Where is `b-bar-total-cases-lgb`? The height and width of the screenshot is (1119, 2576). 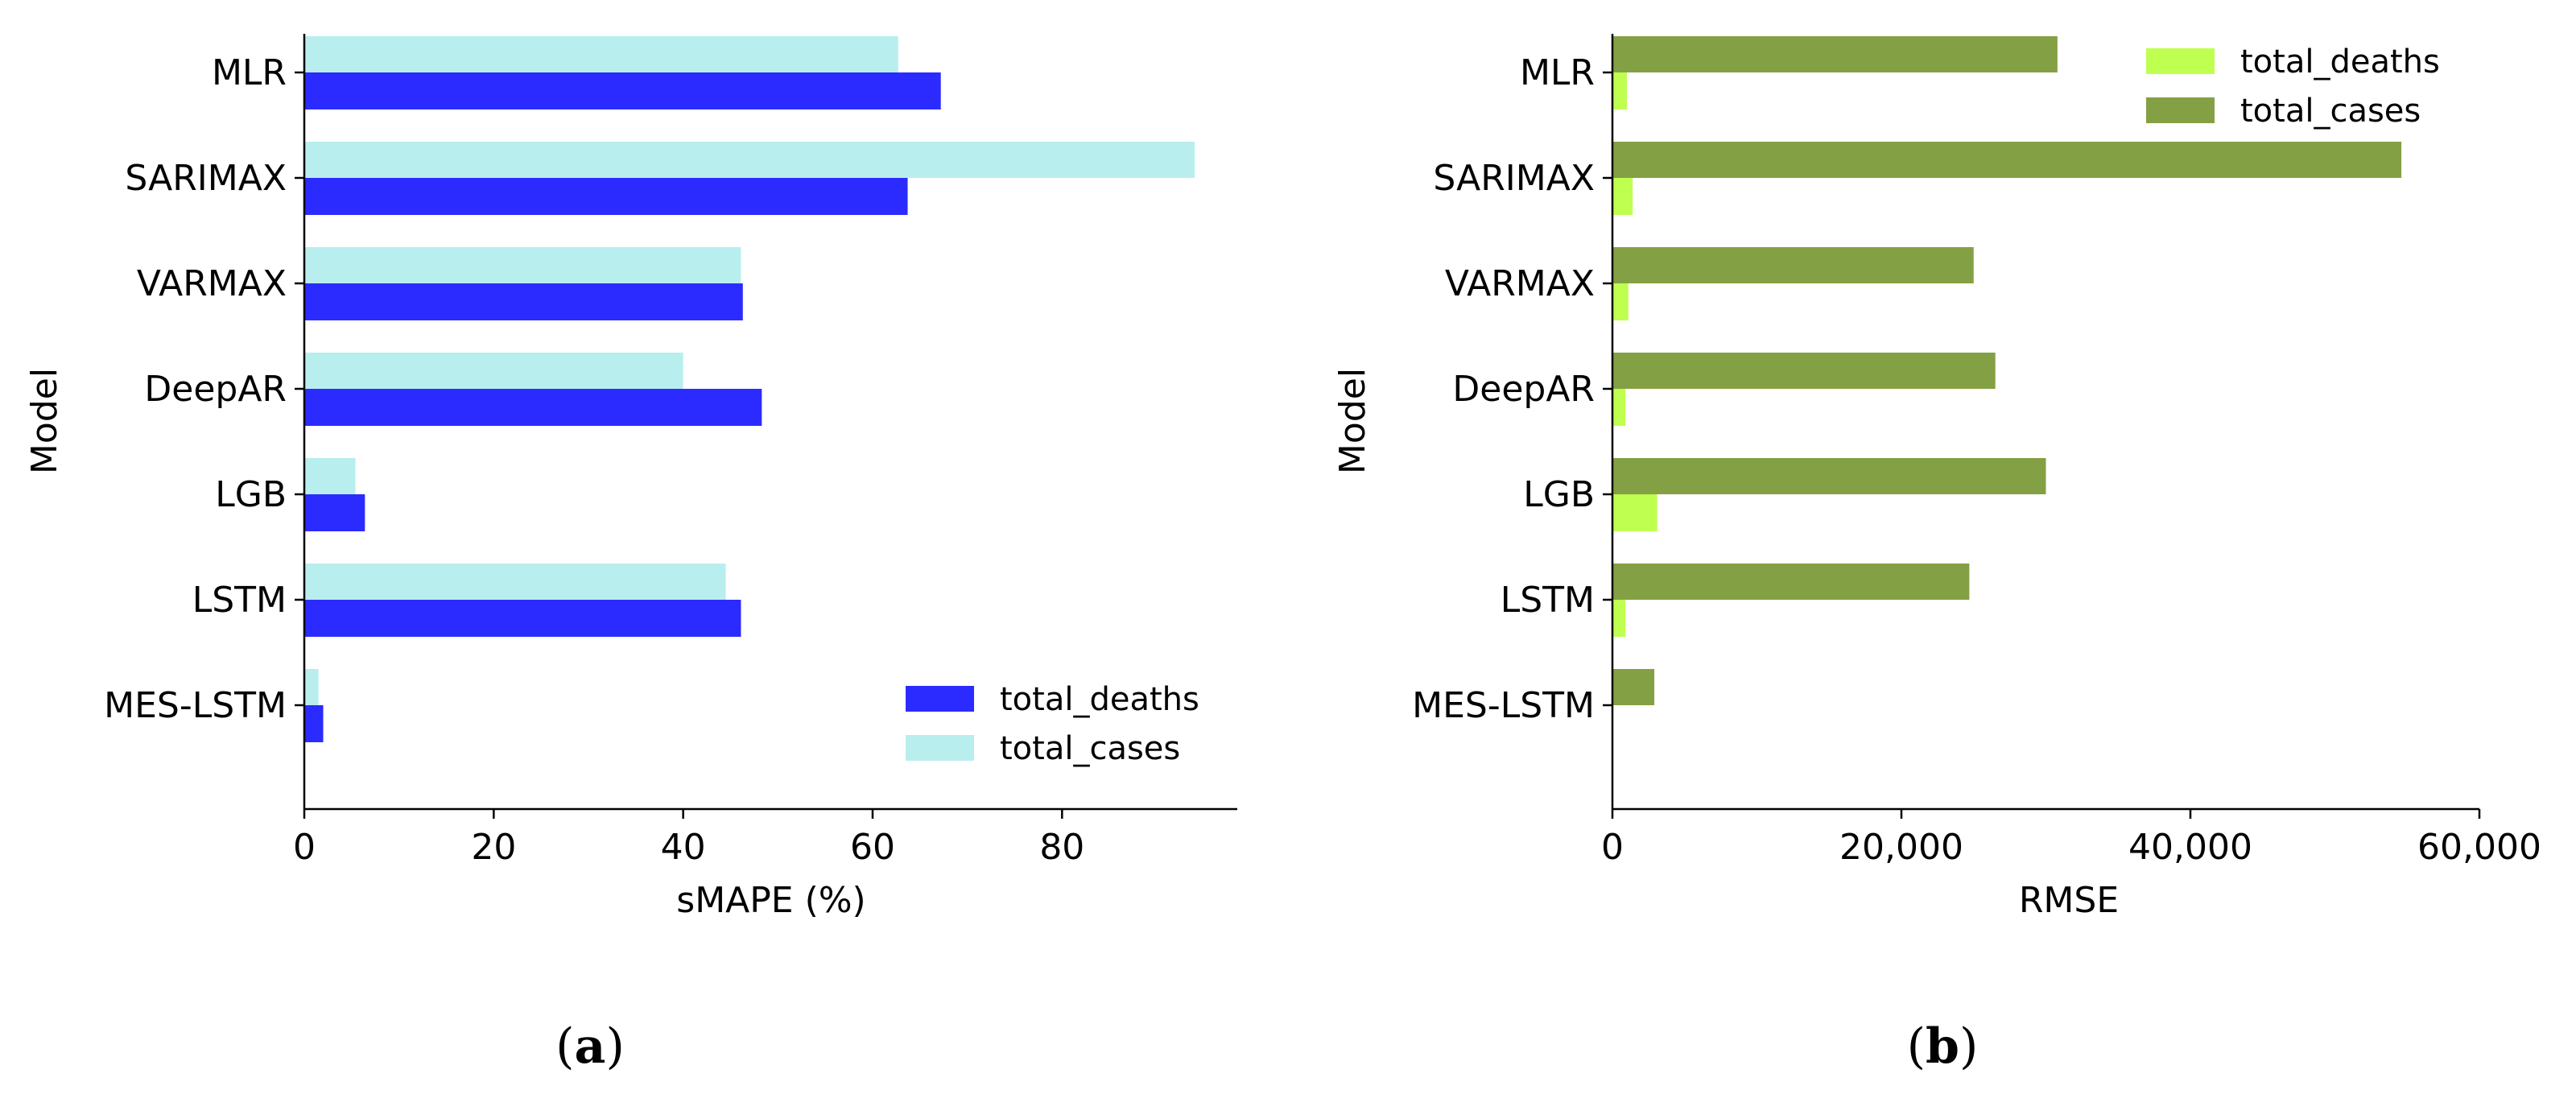 b-bar-total-cases-lgb is located at coordinates (1829, 476).